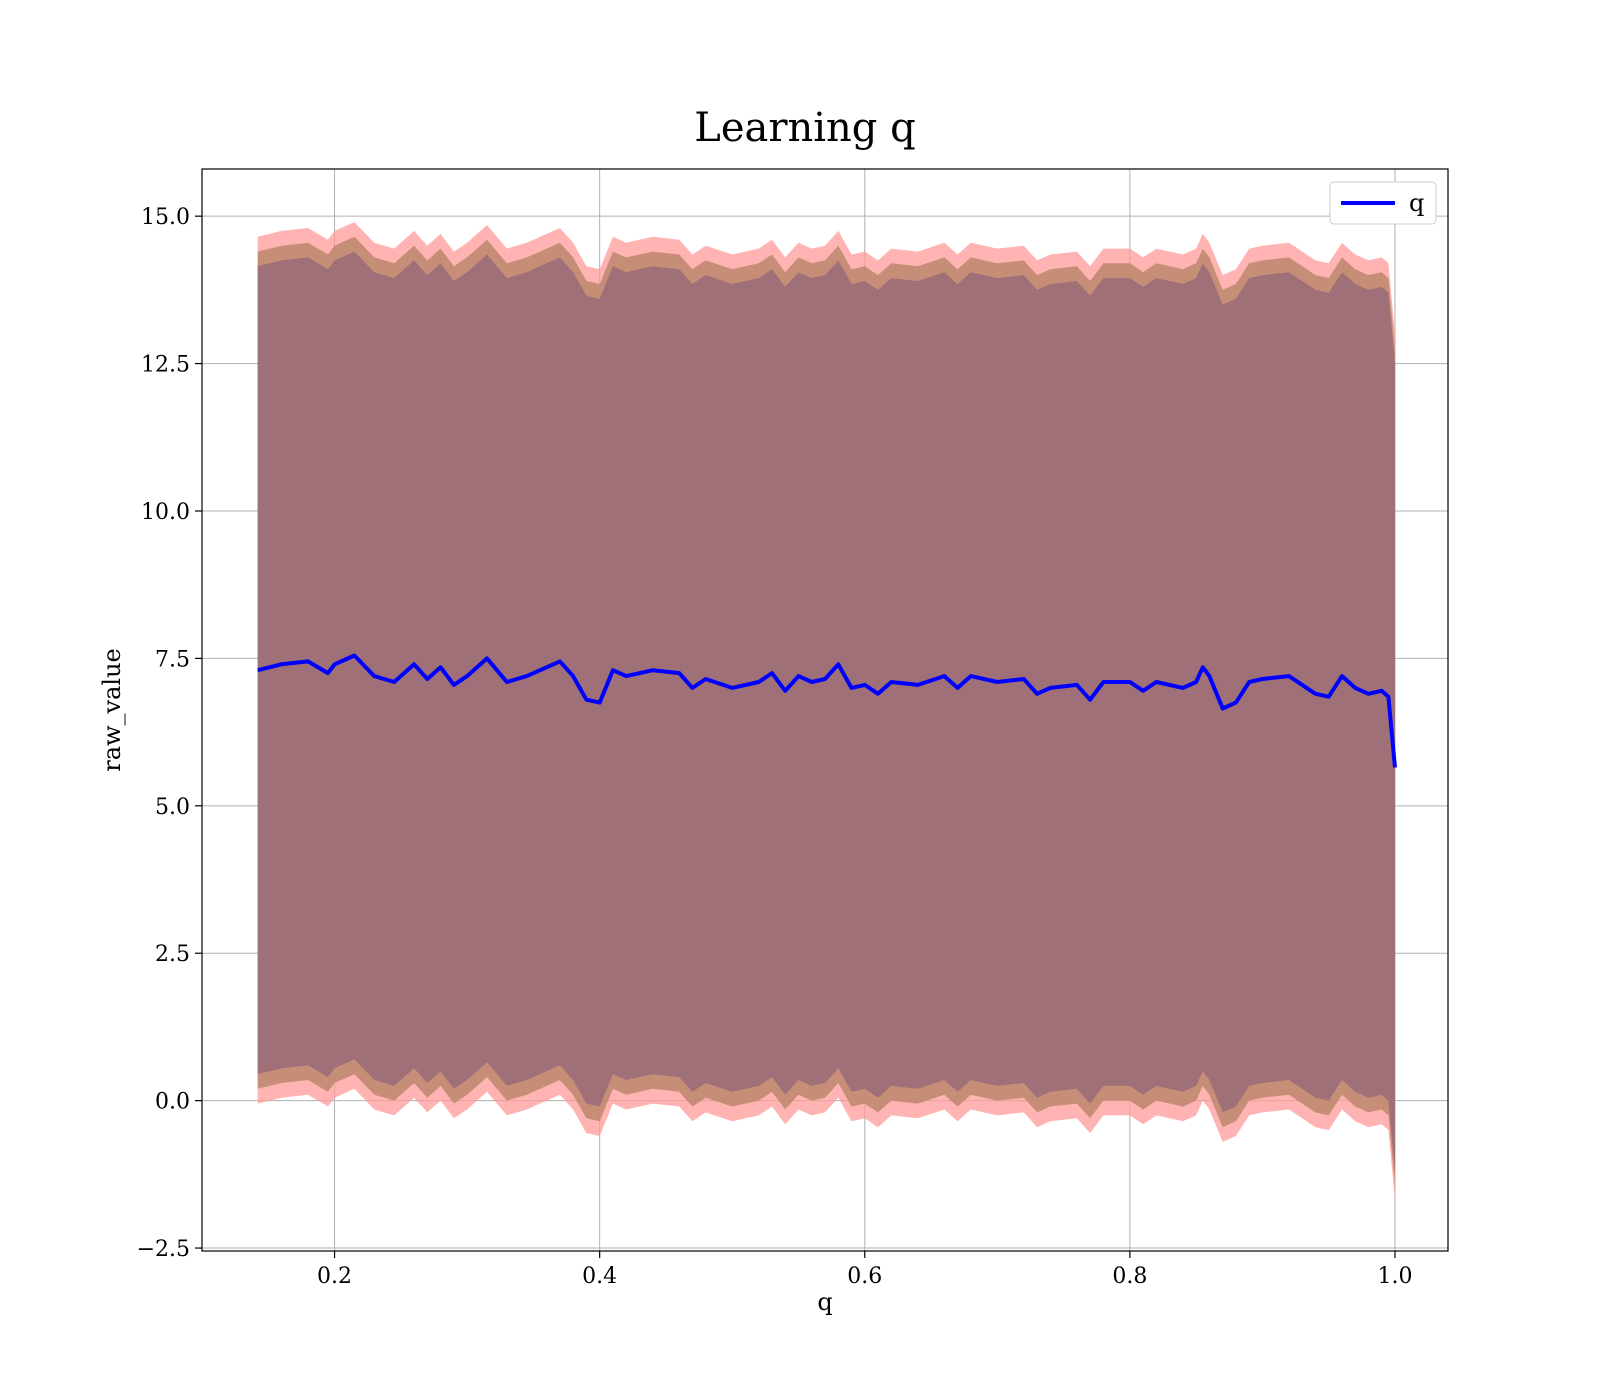  Describe the element at coordinates (1383, 203) in the screenshot. I see `legend: q` at that location.